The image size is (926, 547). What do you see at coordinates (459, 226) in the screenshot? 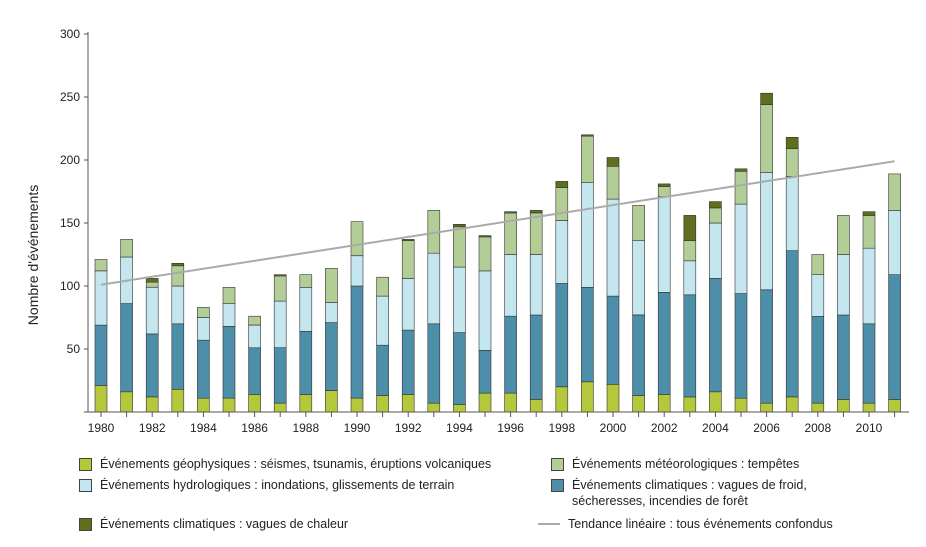
I see `bar-segment-1994-s4` at bounding box center [459, 226].